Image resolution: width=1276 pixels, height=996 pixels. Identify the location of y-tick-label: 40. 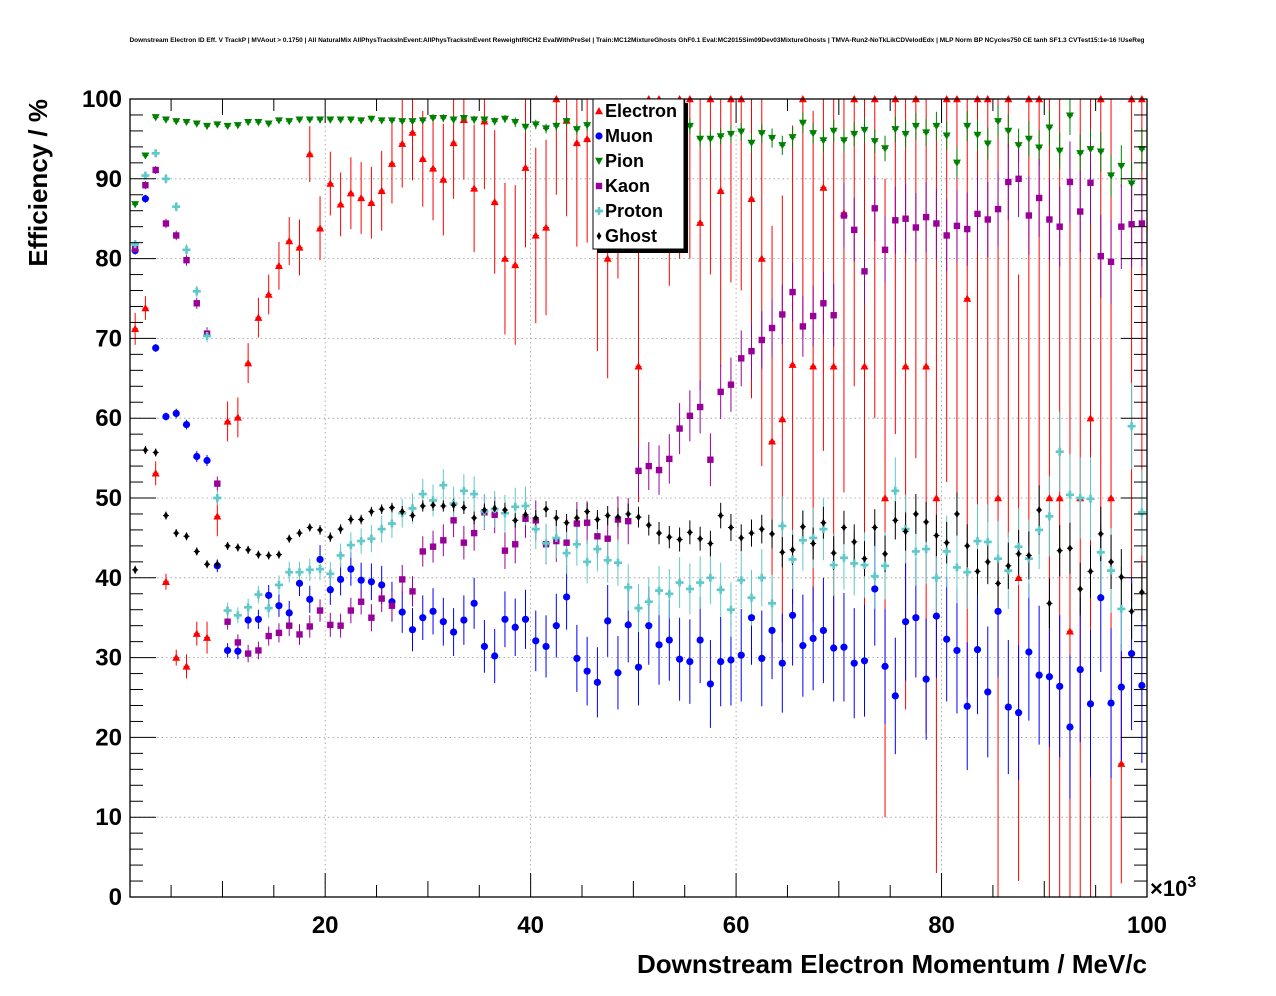
(108, 578).